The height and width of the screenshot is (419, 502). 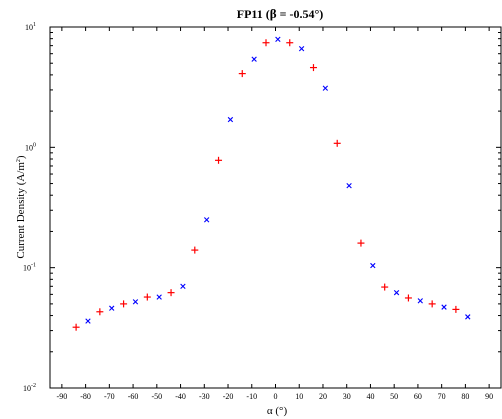 What do you see at coordinates (394, 396) in the screenshot?
I see `x-tick-label: 50` at bounding box center [394, 396].